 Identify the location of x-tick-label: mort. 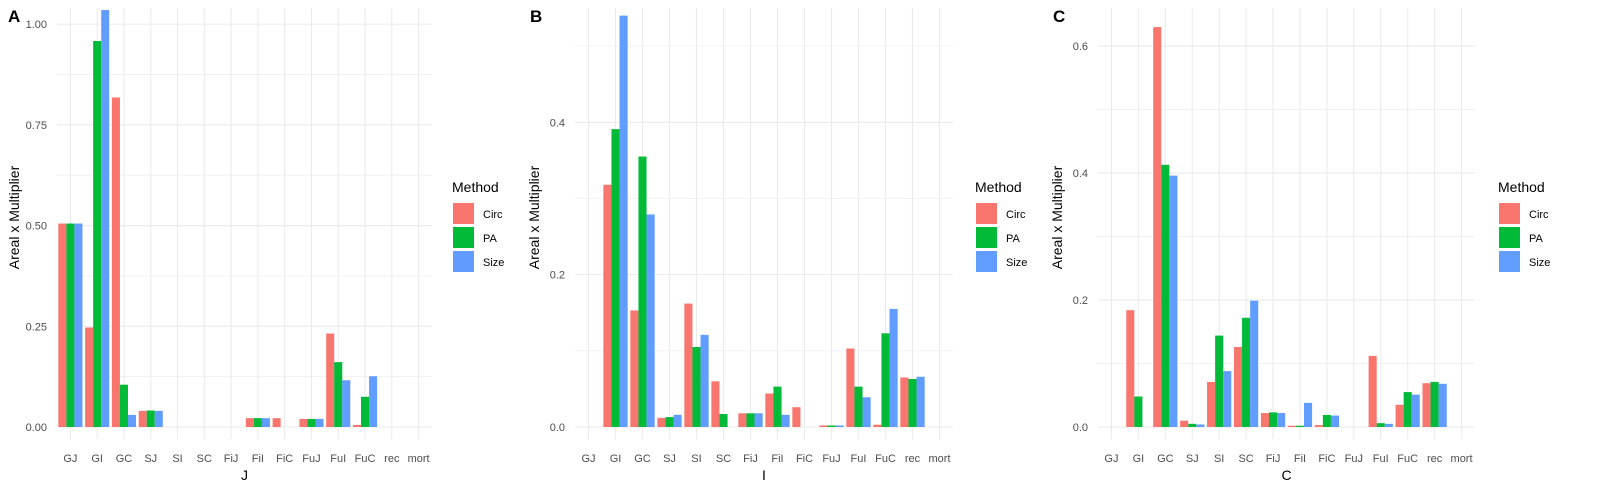
(419, 459).